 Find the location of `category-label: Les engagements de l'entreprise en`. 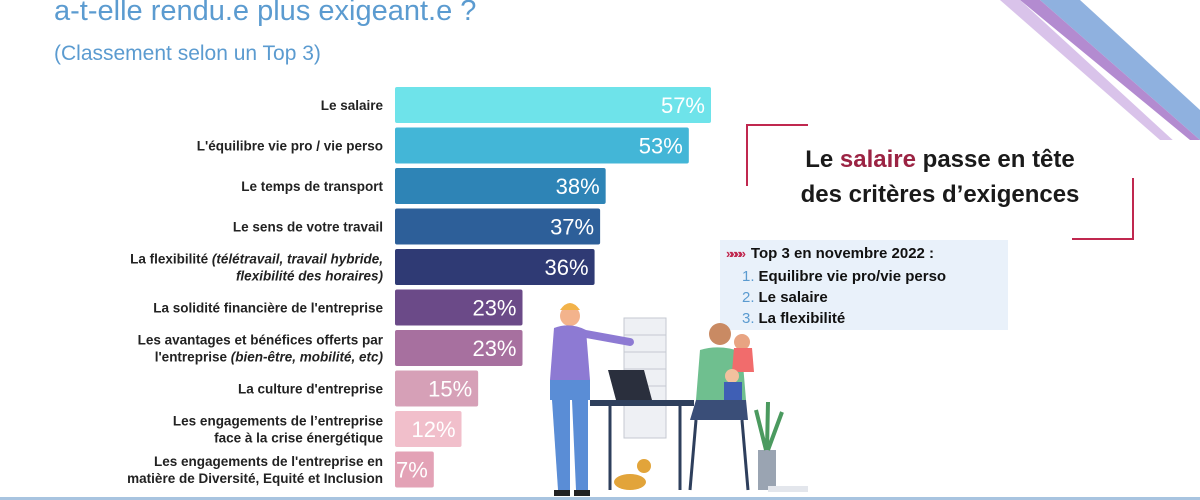

category-label: Les engagements de l'entreprise en is located at coordinates (268, 461).